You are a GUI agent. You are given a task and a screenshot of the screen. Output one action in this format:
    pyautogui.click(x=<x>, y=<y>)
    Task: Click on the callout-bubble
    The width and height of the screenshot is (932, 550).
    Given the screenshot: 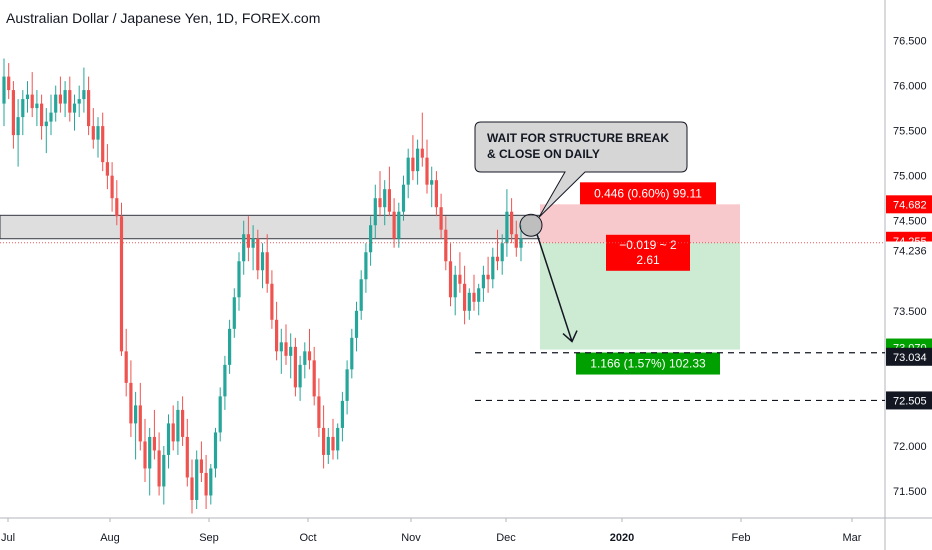 What is the action you would take?
    pyautogui.click(x=581, y=169)
    